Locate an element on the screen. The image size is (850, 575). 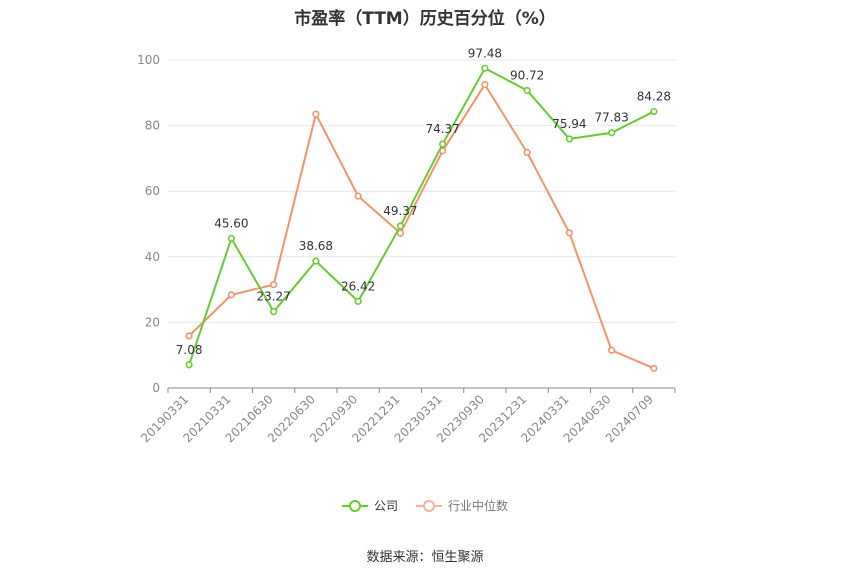
y-tick-label: 100 is located at coordinates (148, 60).